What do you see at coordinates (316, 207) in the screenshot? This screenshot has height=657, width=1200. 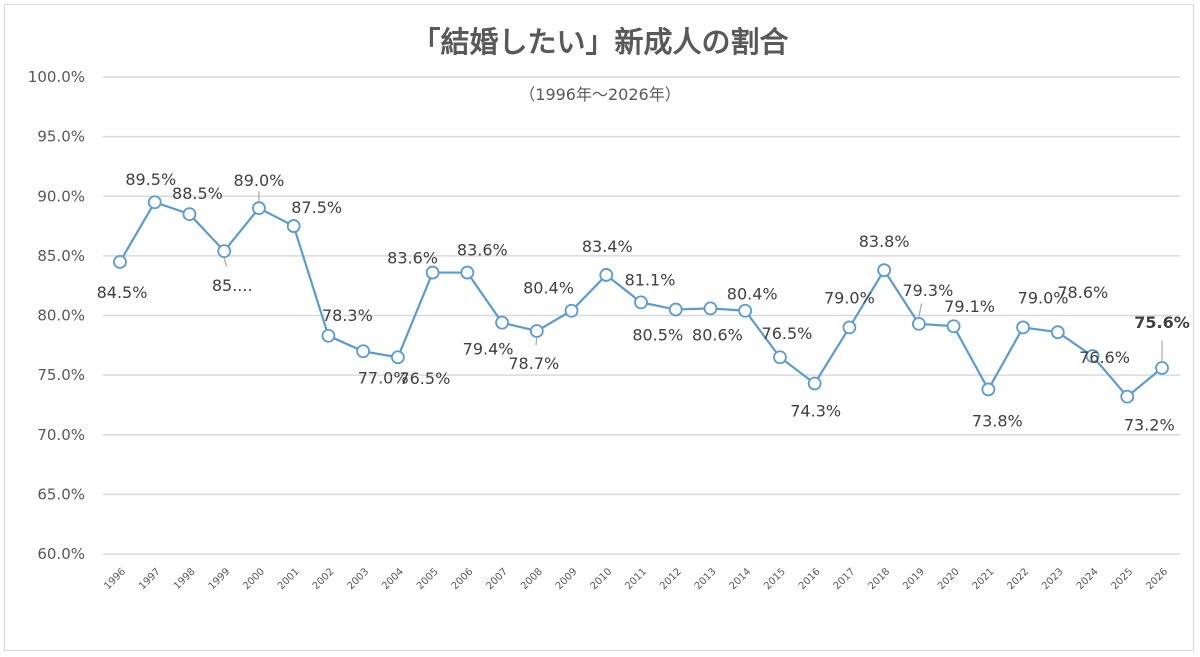 I see `data-label: 87.5%` at bounding box center [316, 207].